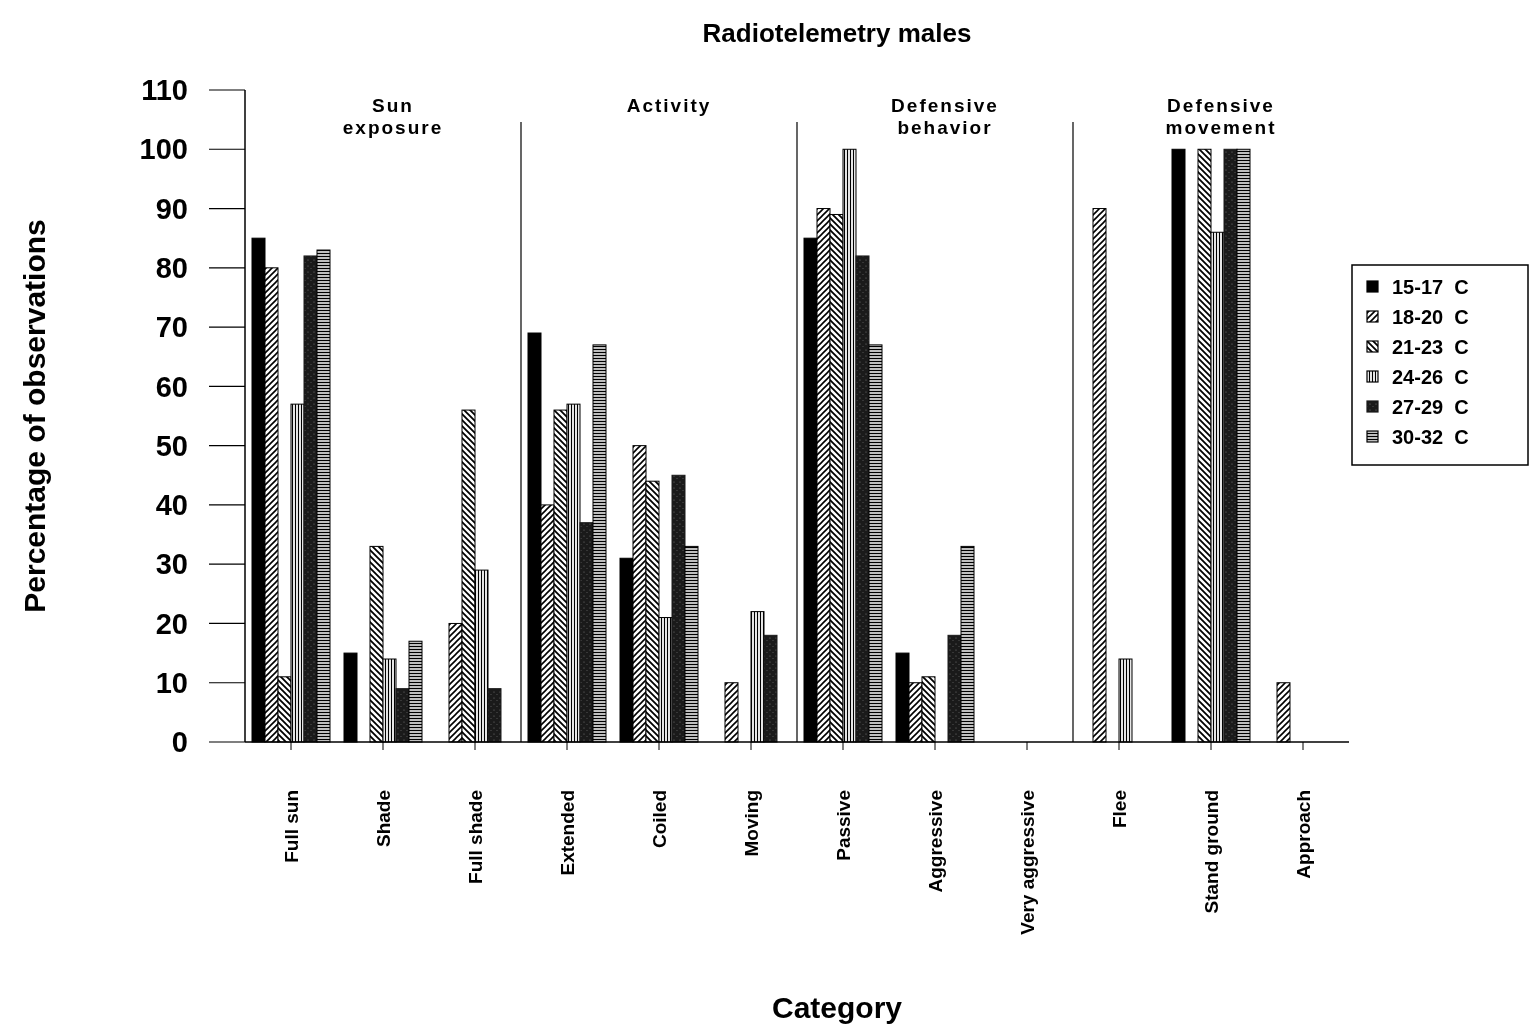 This screenshot has height=1035, width=1537. What do you see at coordinates (1430, 407) in the screenshot?
I see `legend-label: 27-29 C` at bounding box center [1430, 407].